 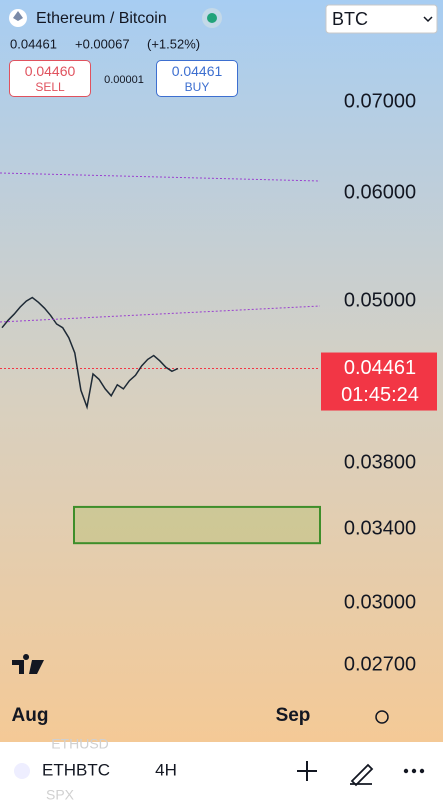 I want to click on sell-button: 0.04460 SELL, so click(x=50, y=78).